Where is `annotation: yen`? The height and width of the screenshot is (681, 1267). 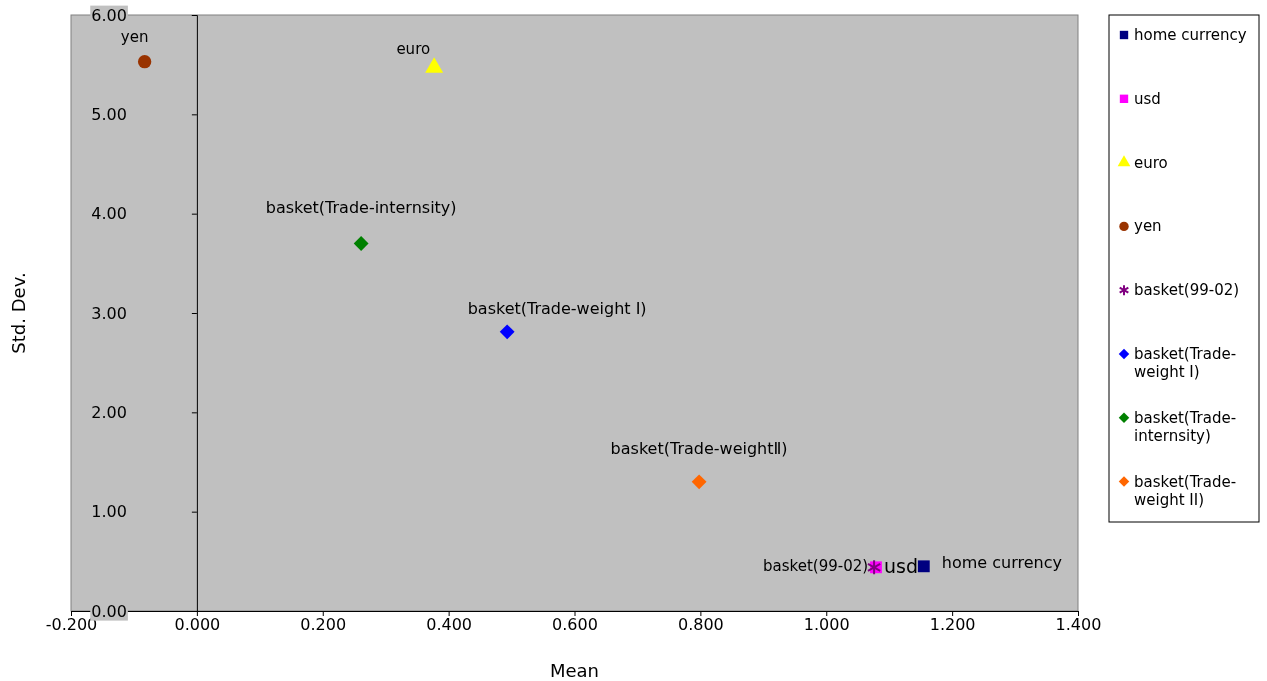 annotation: yen is located at coordinates (134, 36).